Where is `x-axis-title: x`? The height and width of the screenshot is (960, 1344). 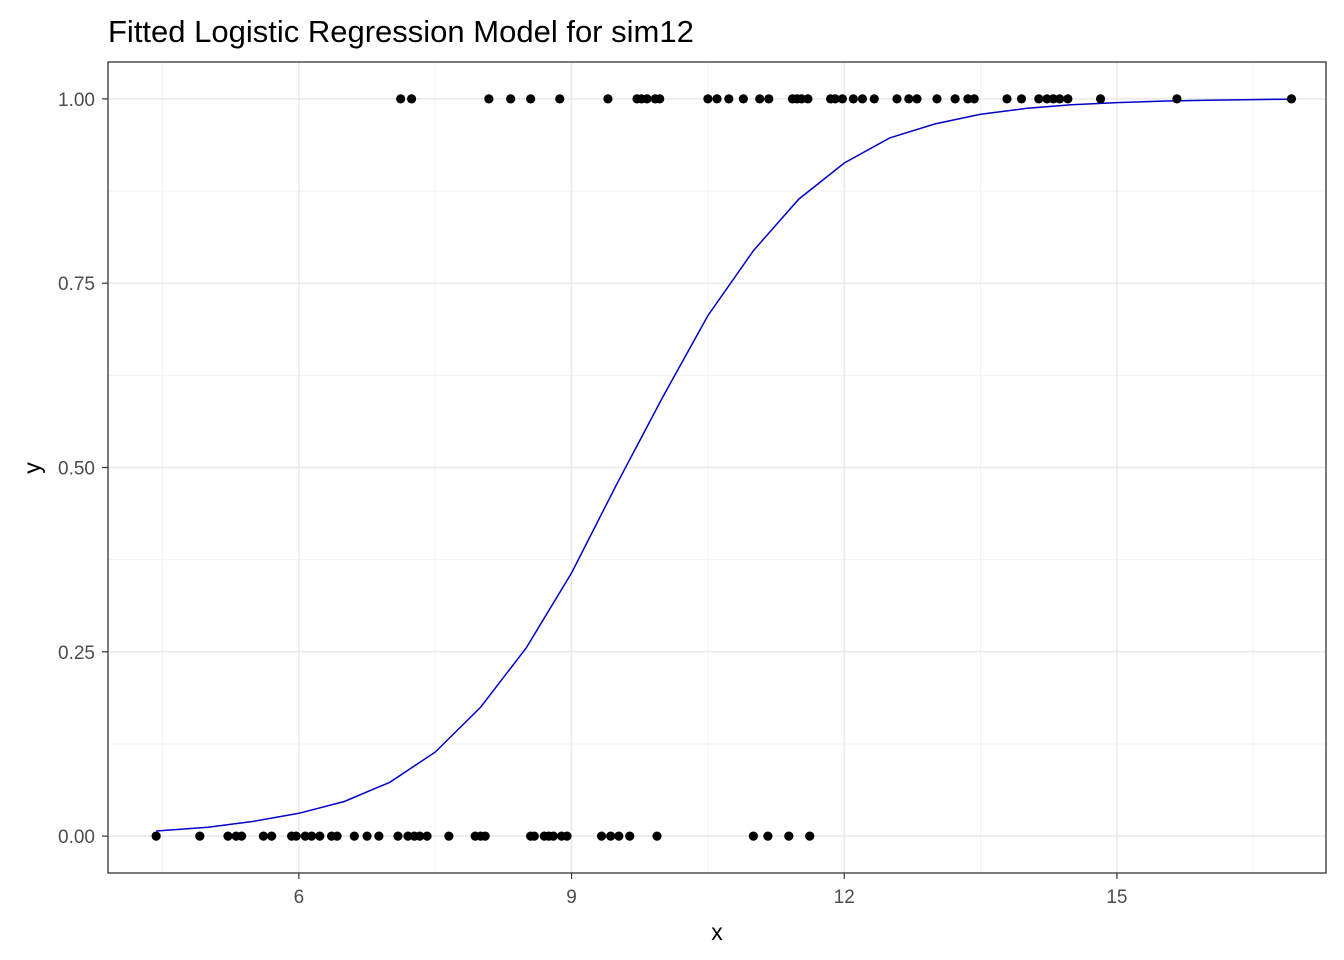
x-axis-title: x is located at coordinates (717, 932).